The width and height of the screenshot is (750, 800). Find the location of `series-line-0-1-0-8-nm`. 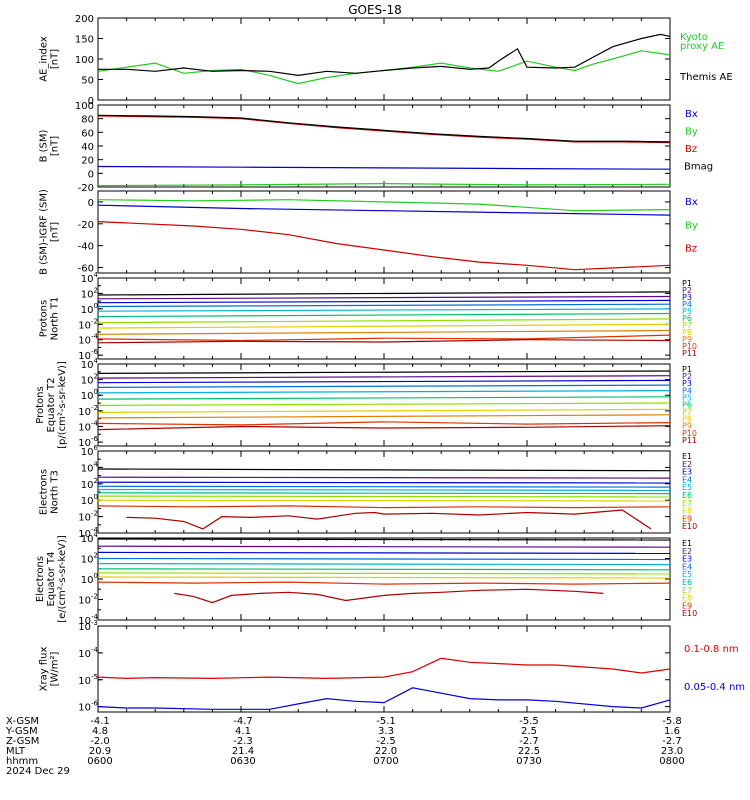

series-line-0-1-0-8-nm is located at coordinates (384, 668).